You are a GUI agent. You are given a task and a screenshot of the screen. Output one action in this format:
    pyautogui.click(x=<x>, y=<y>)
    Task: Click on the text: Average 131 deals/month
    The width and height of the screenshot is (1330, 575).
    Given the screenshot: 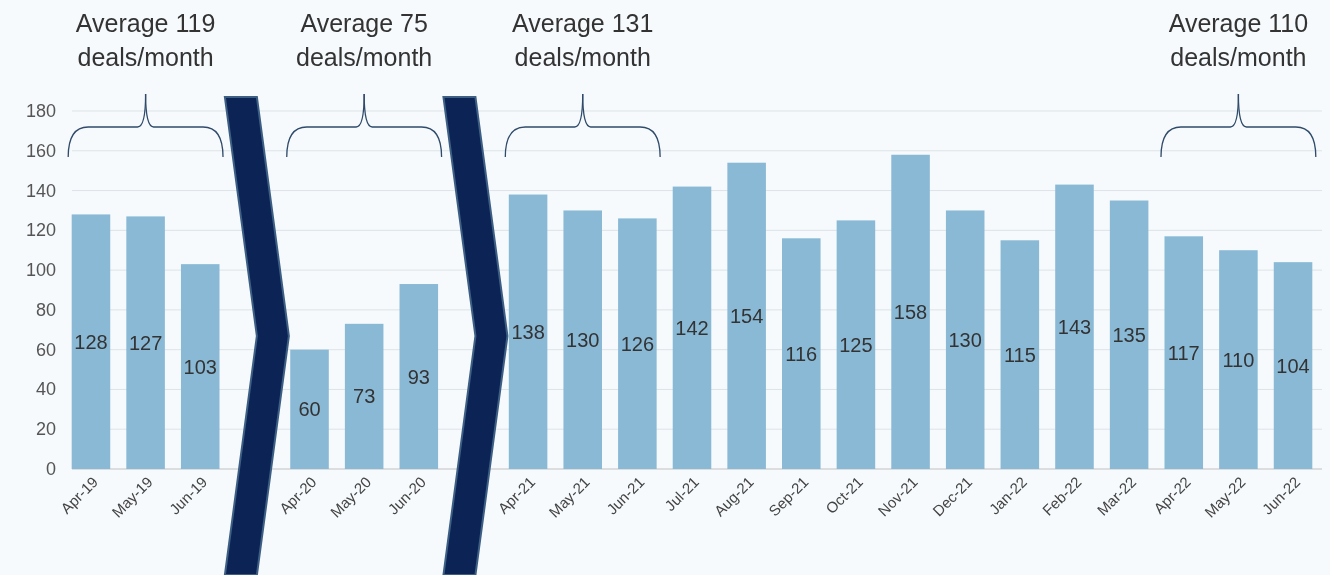 What is the action you would take?
    pyautogui.click(x=583, y=40)
    